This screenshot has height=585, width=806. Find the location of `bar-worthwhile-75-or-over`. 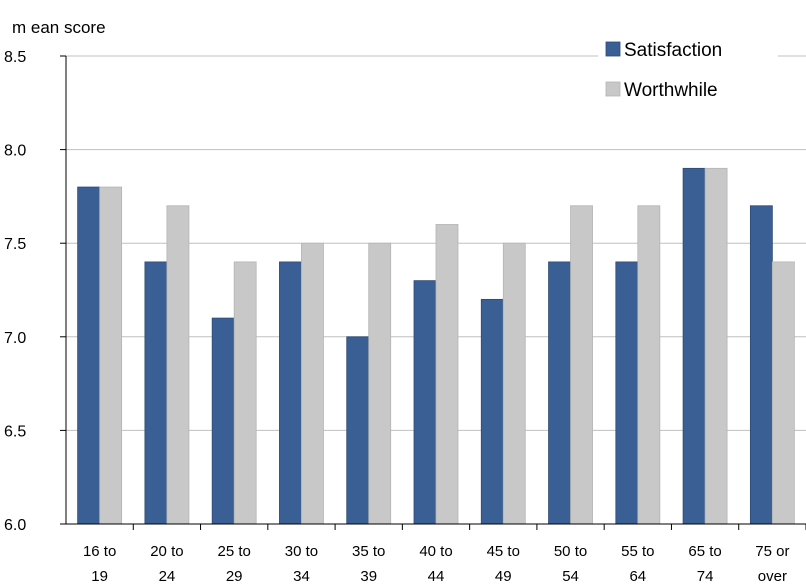

bar-worthwhile-75-or-over is located at coordinates (783, 393).